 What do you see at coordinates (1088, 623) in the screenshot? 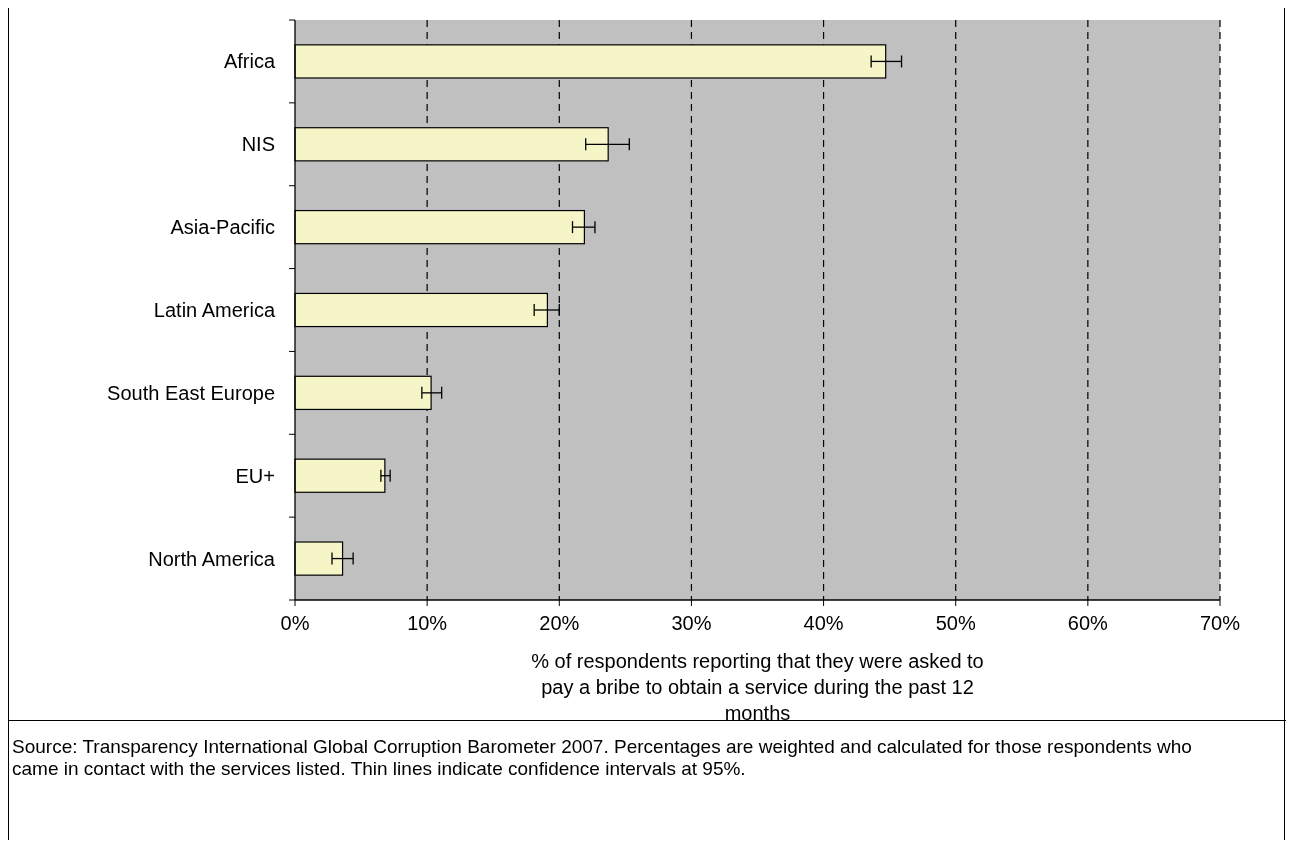
I see `x-tick-label: 60%` at bounding box center [1088, 623].